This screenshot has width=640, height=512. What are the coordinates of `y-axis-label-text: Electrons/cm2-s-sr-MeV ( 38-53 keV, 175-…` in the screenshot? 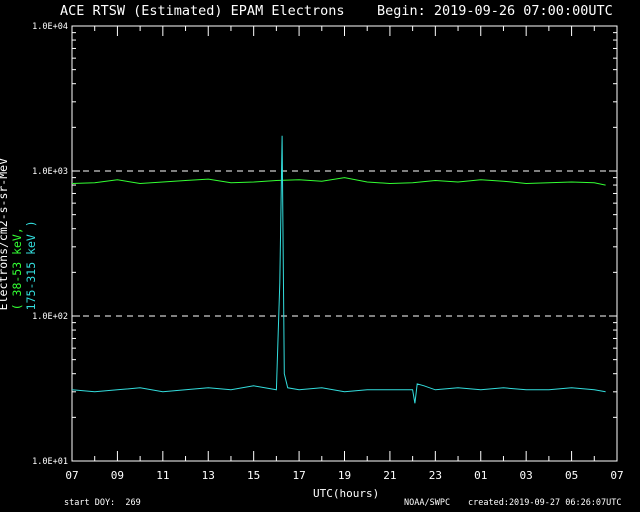 It's located at (26, 248).